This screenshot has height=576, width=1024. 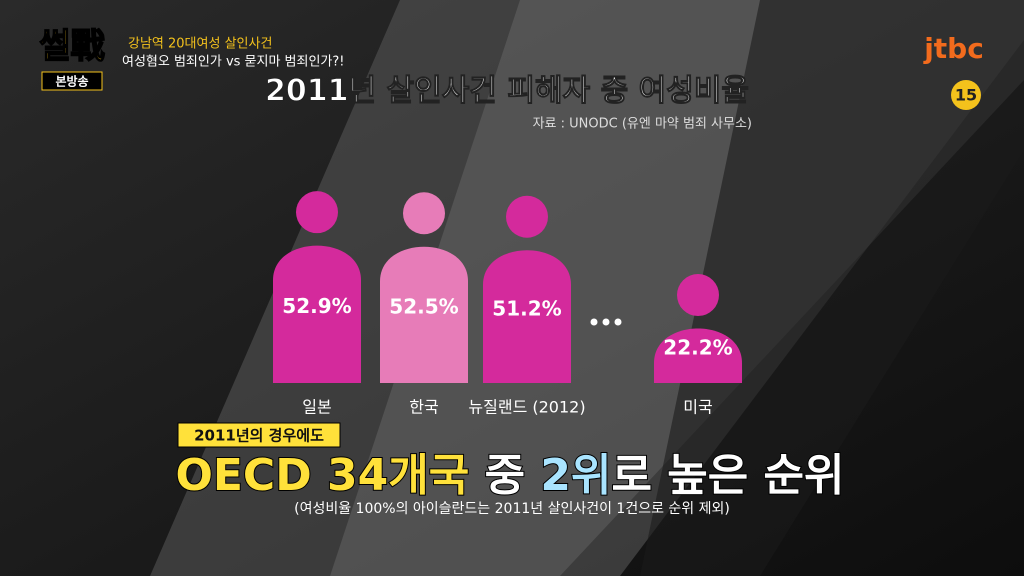 What do you see at coordinates (200, 44) in the screenshot?
I see `headline: 강남역 20대여성 살인사건` at bounding box center [200, 44].